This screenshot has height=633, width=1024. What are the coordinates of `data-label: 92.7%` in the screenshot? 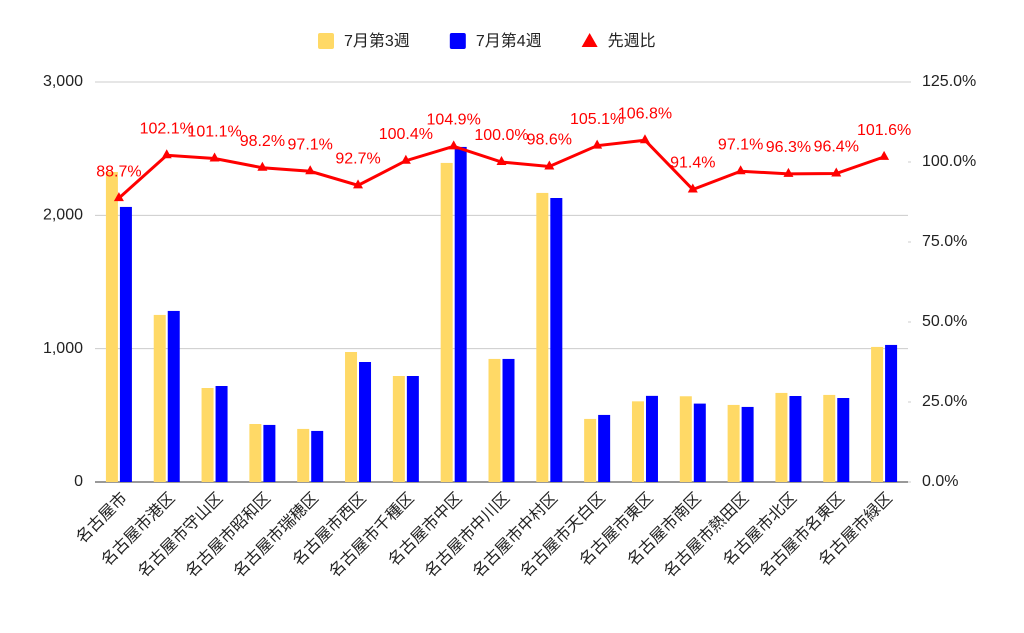 It's located at (357, 159).